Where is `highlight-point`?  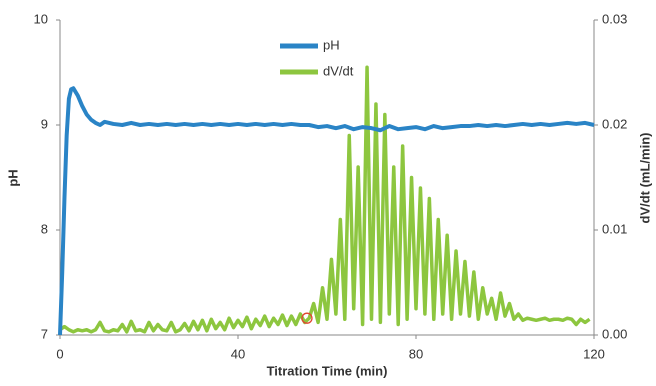 highlight-point is located at coordinates (307, 318).